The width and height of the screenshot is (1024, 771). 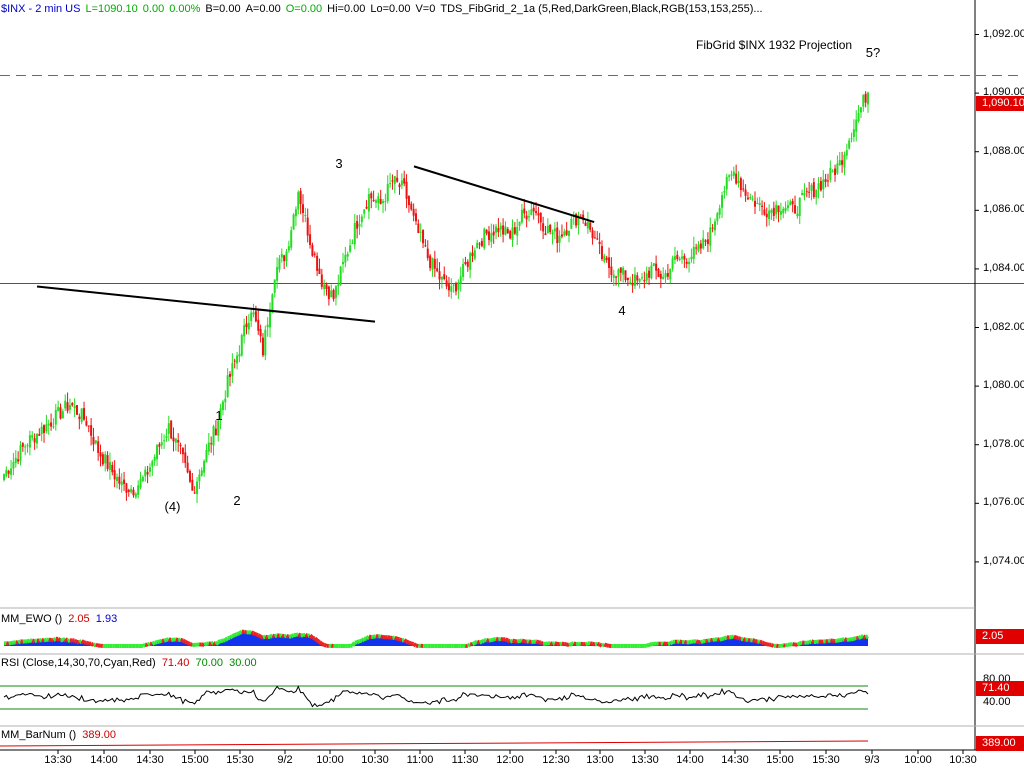 What do you see at coordinates (31, 619) in the screenshot?
I see `ewo-label: MM_EWO ()` at bounding box center [31, 619].